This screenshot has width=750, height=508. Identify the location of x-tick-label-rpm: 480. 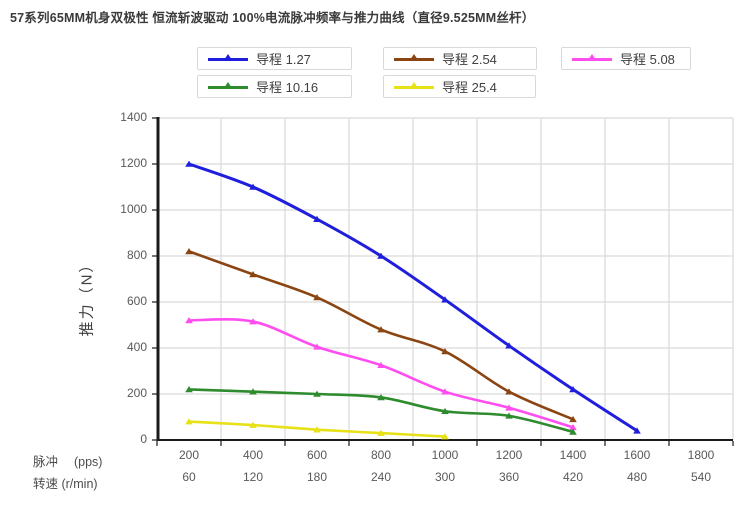
(637, 477).